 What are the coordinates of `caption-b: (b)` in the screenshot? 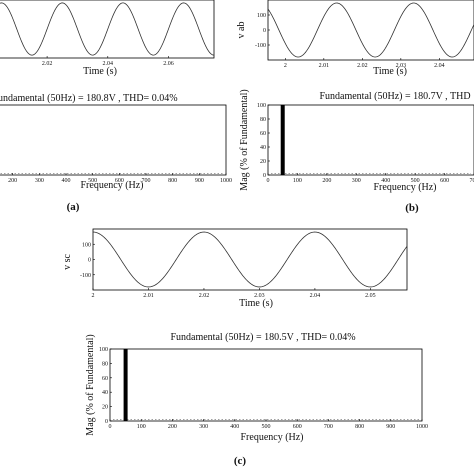 It's located at (412, 208).